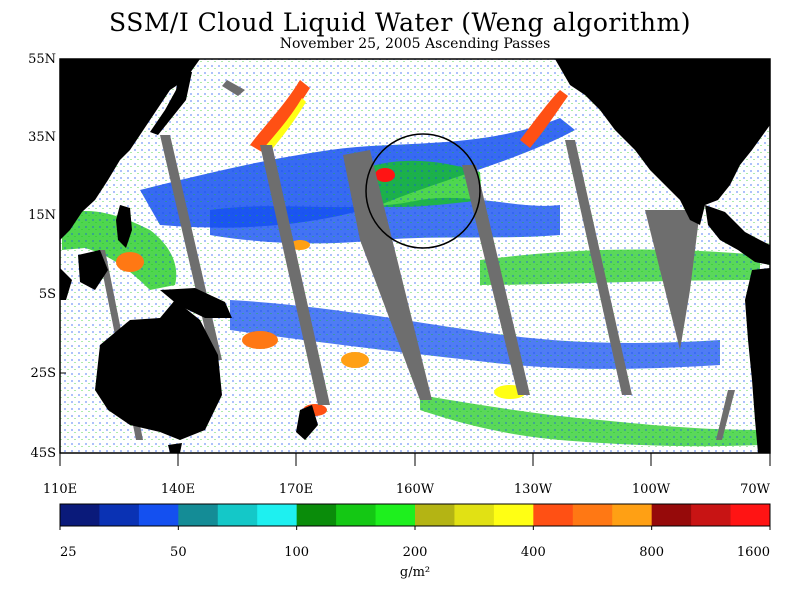  I want to click on land-borneo, so click(93, 270).